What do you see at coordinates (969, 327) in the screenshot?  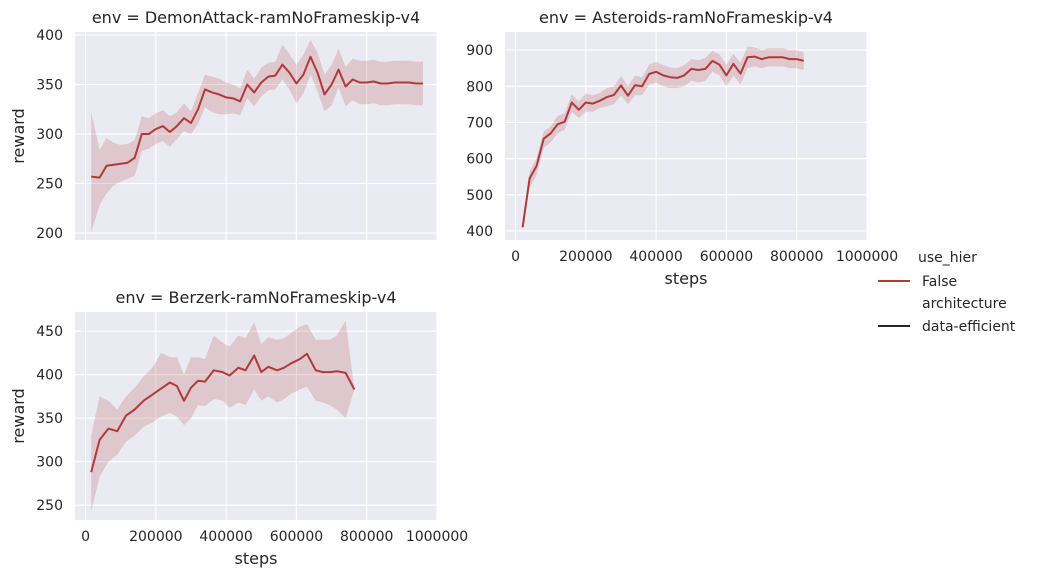 I see `legend-entry-data-efficient: data-efficient` at bounding box center [969, 327].